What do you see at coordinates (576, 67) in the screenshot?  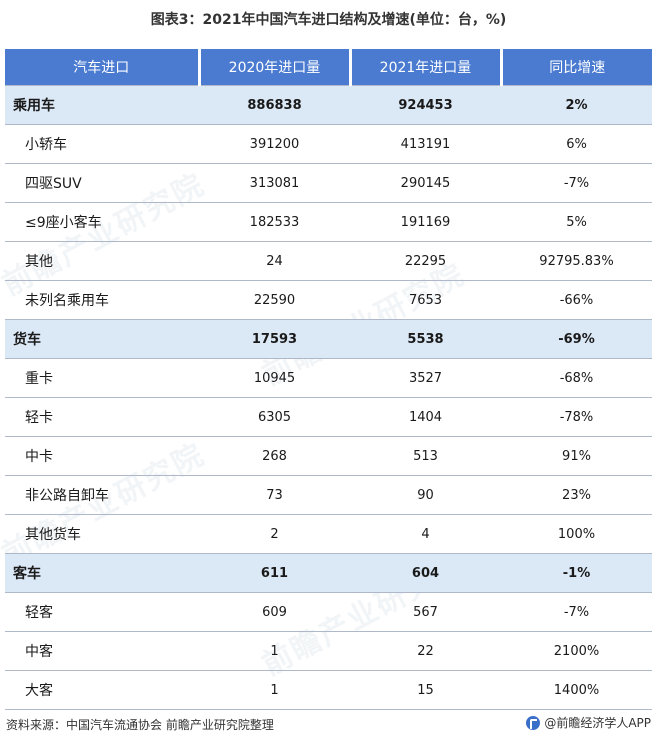 I see `column-header-growth: 同比增速` at bounding box center [576, 67].